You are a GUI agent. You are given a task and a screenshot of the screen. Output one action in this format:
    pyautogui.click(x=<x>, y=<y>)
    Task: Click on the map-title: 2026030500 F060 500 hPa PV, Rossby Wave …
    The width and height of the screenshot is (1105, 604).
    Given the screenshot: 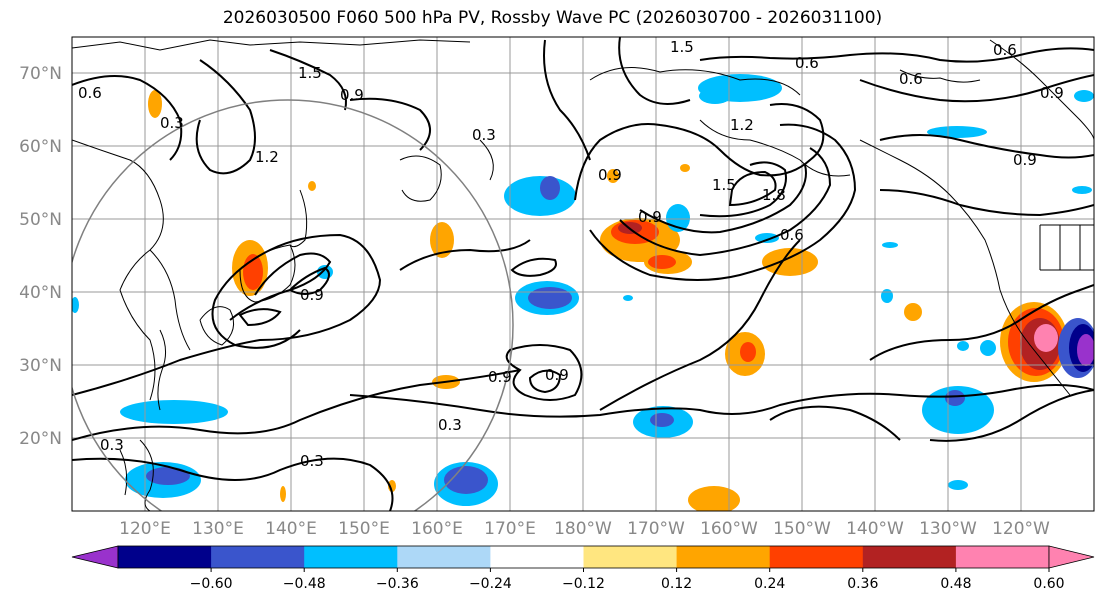 What is the action you would take?
    pyautogui.click(x=552, y=18)
    